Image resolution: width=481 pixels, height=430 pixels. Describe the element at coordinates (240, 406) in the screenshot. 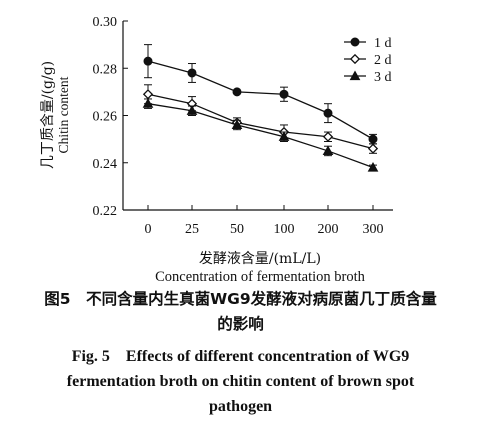

I see `figure-caption-en-line3: pathogen` at that location.